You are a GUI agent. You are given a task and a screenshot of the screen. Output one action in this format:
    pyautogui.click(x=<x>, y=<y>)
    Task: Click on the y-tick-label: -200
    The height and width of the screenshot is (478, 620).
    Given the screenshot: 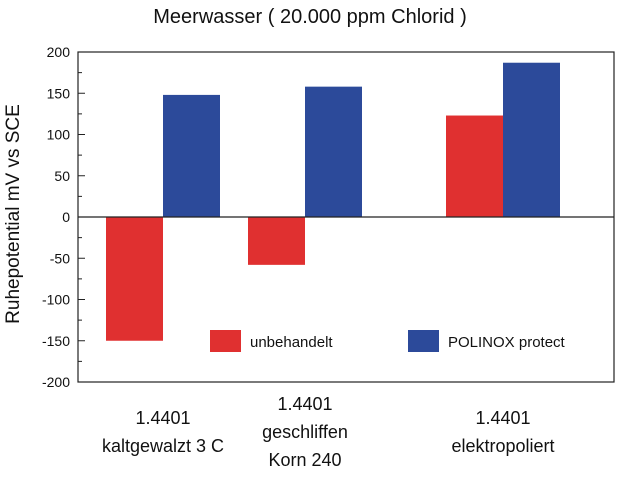 What is the action you would take?
    pyautogui.click(x=56, y=382)
    